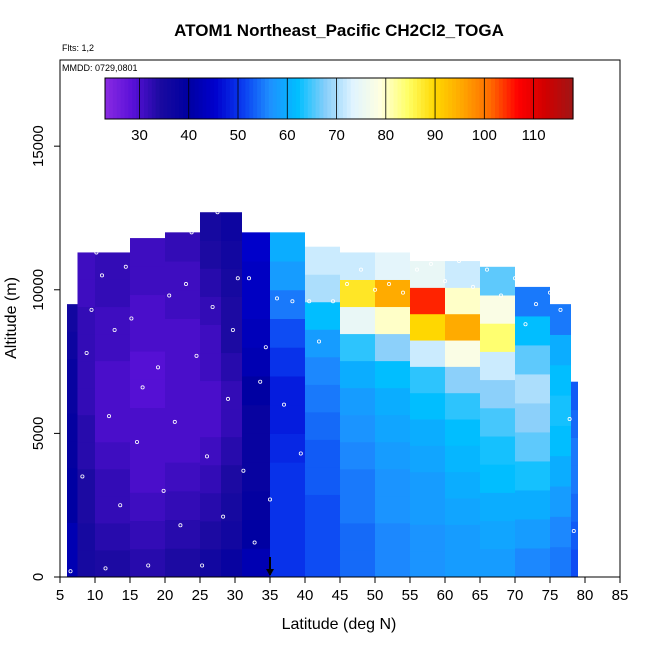  What do you see at coordinates (435, 135) in the screenshot?
I see `colorbar-tick-label: 90` at bounding box center [435, 135].